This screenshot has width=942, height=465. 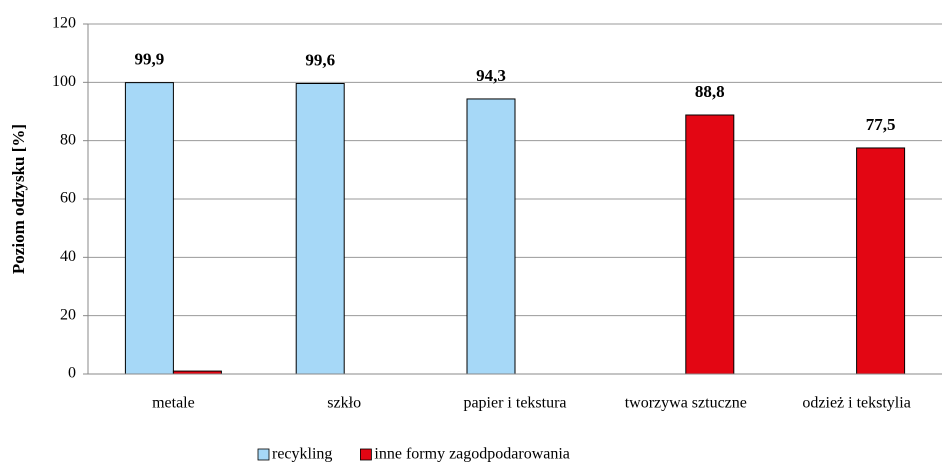 I want to click on y-tick-label: 20, so click(x=68, y=314).